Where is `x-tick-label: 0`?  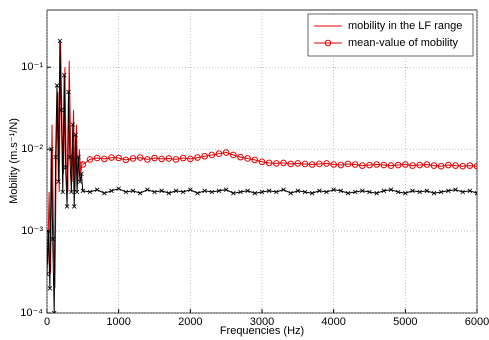 x-tick-label: 0 is located at coordinates (47, 322).